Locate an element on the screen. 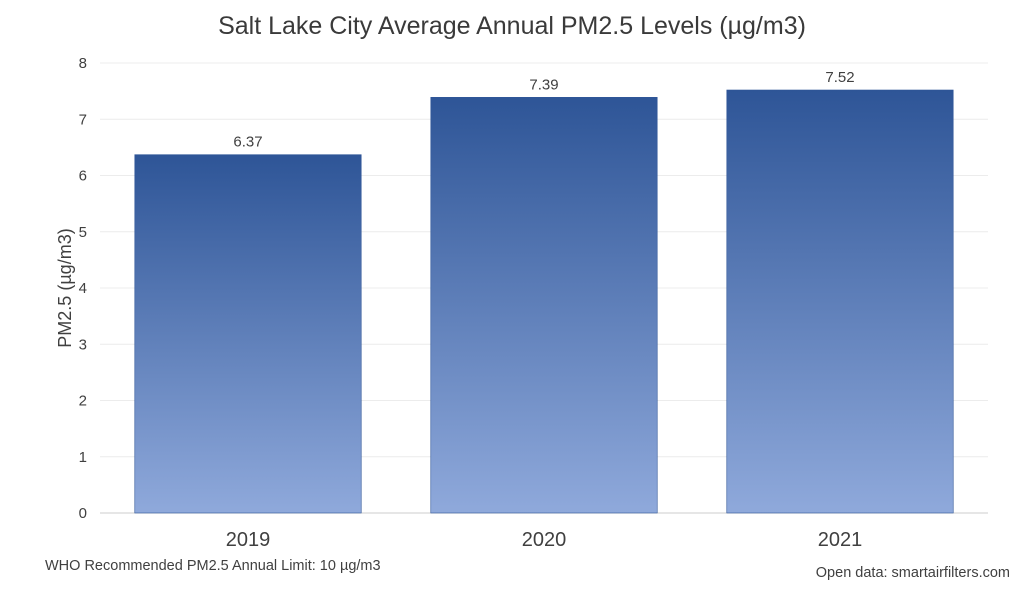 The height and width of the screenshot is (601, 1024). x-tick-label: 2019 is located at coordinates (248, 540).